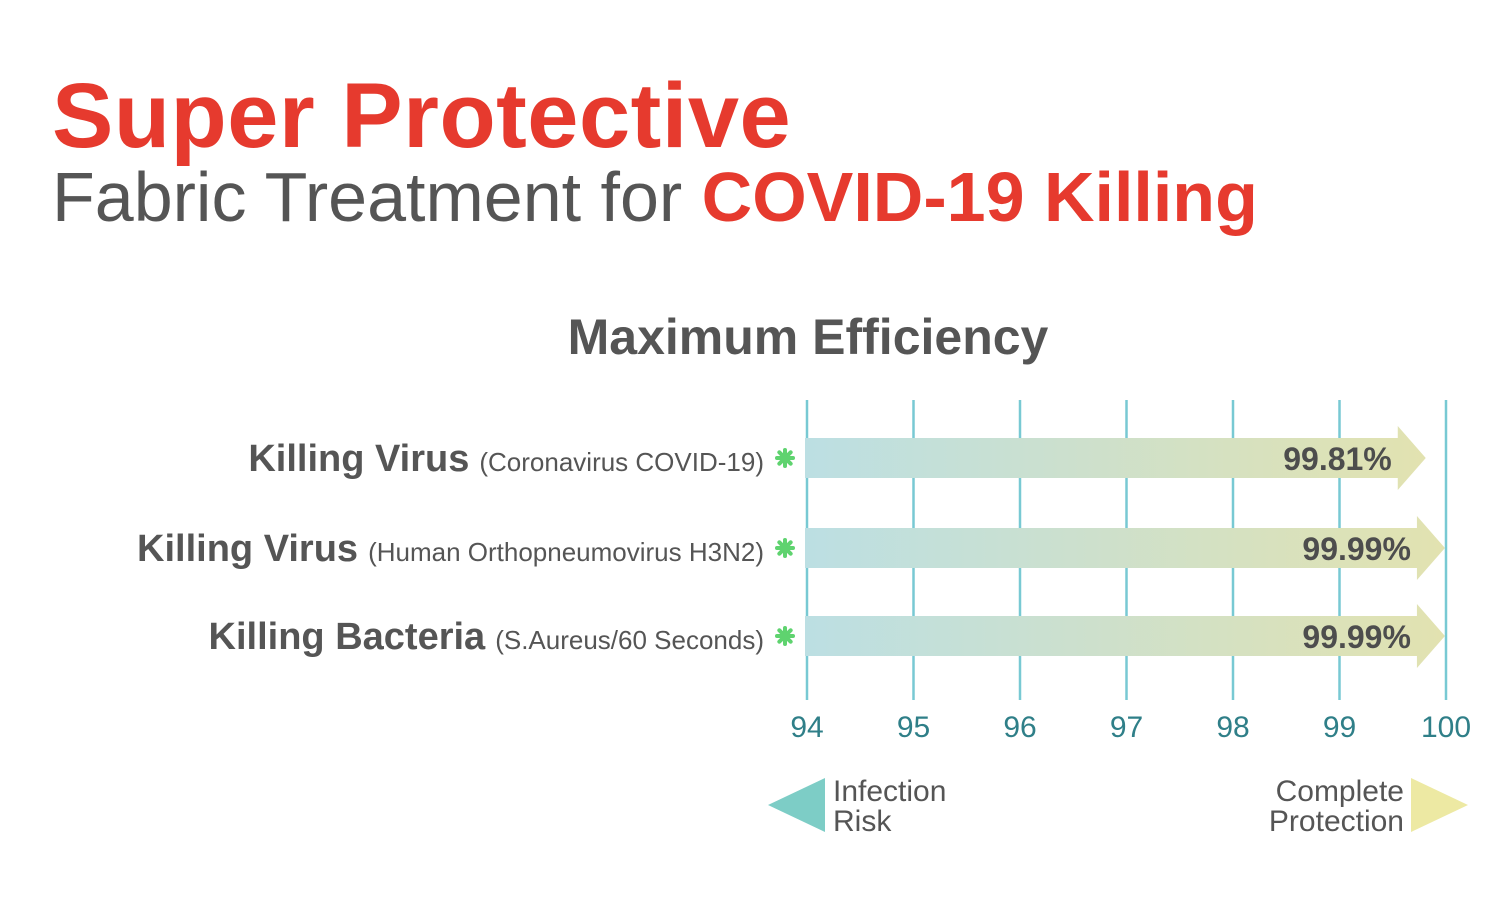 The image size is (1500, 909). What do you see at coordinates (862, 821) in the screenshot?
I see `legend-left-text: Risk` at bounding box center [862, 821].